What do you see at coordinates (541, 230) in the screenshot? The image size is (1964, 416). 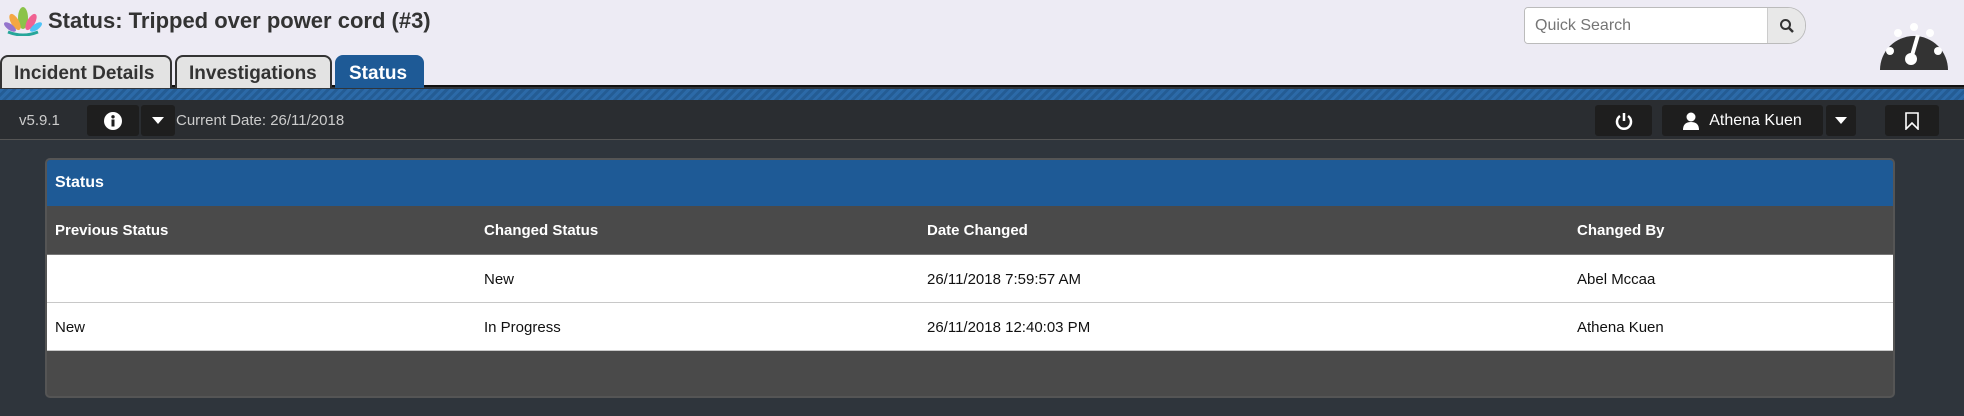 I see `column-header-changed-status: Changed Status` at bounding box center [541, 230].